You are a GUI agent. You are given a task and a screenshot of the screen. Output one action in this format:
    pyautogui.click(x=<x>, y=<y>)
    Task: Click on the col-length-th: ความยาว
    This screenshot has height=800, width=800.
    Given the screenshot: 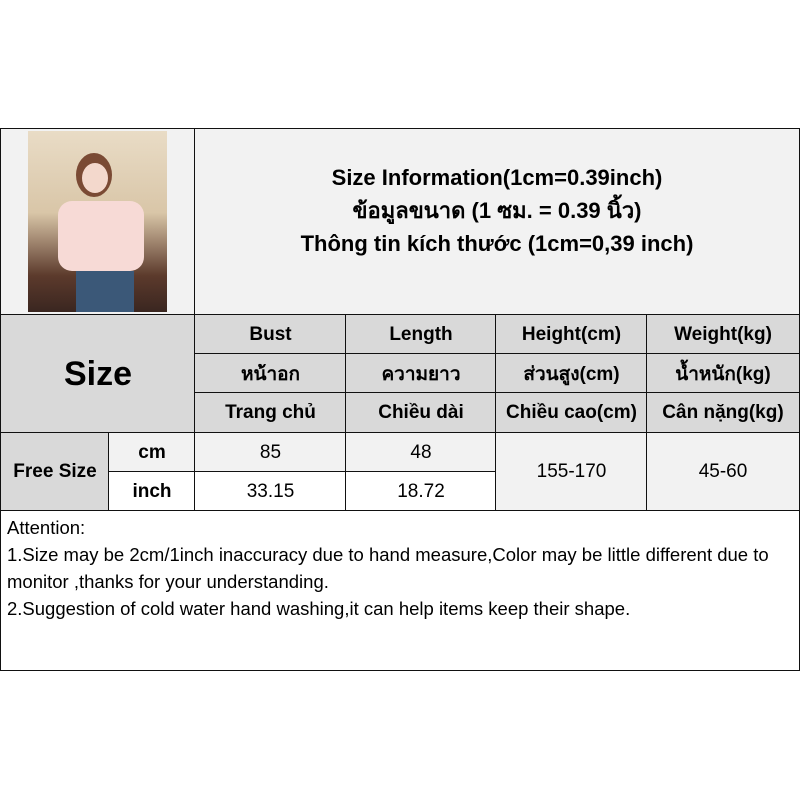 What is the action you would take?
    pyautogui.click(x=421, y=373)
    